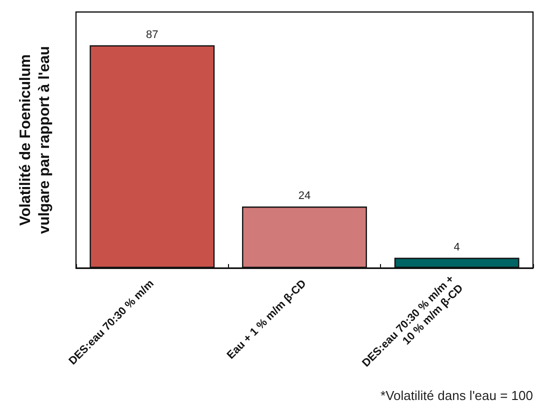  Describe the element at coordinates (457, 247) in the screenshot. I see `data-label: 4` at that location.